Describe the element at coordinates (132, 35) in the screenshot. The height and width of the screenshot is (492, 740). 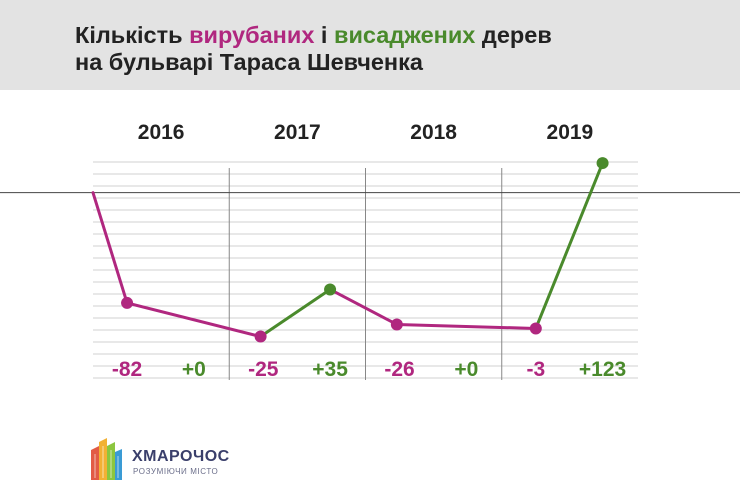
I see `title-text-1: Кількість` at that location.